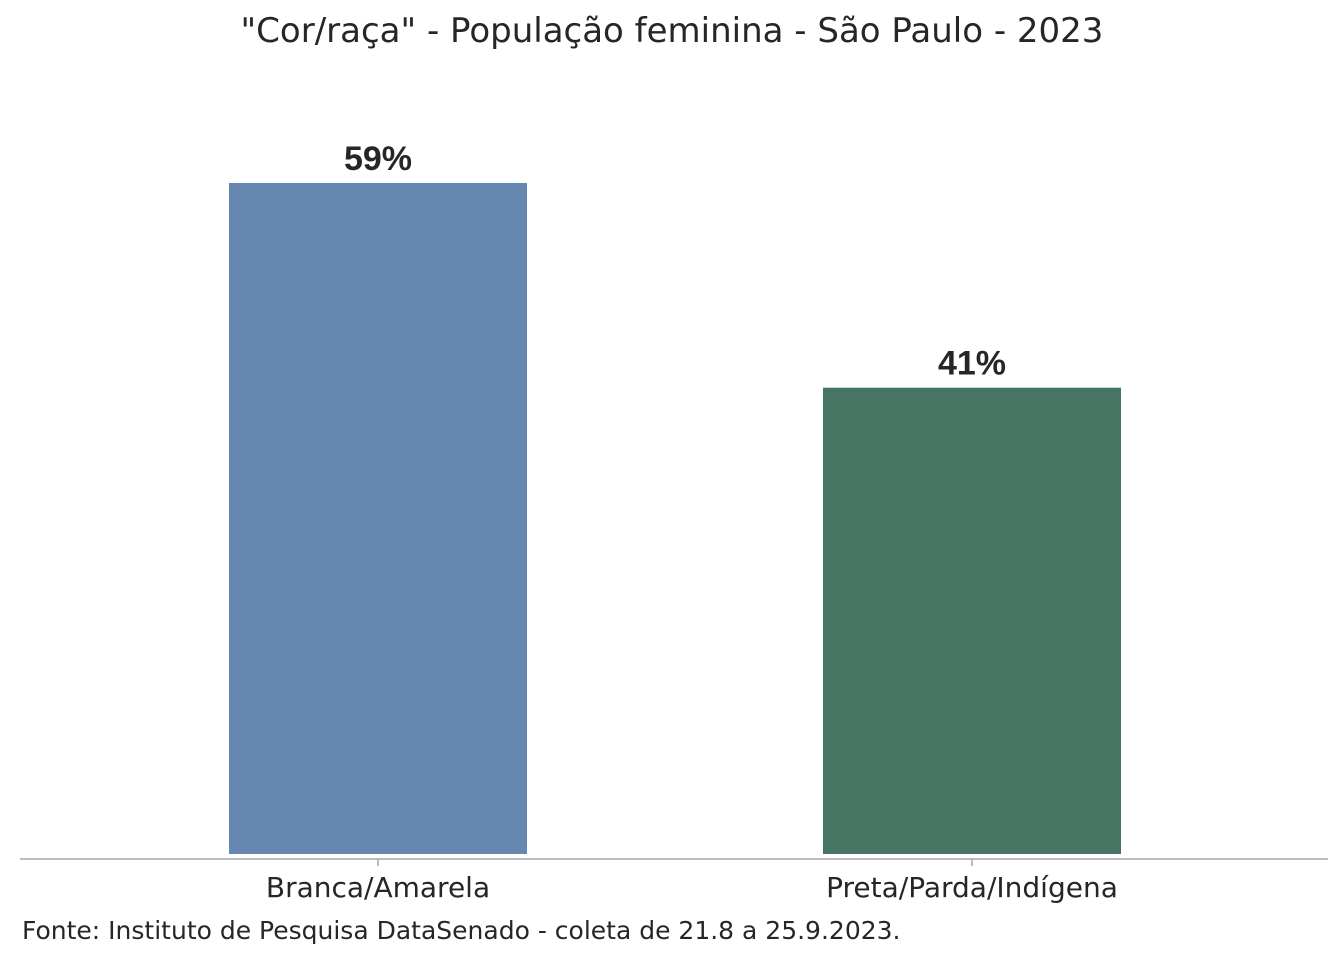 The width and height of the screenshot is (1344, 960). Describe the element at coordinates (675, 261) in the screenshot. I see `value-labels-group: 59% 41%` at that location.